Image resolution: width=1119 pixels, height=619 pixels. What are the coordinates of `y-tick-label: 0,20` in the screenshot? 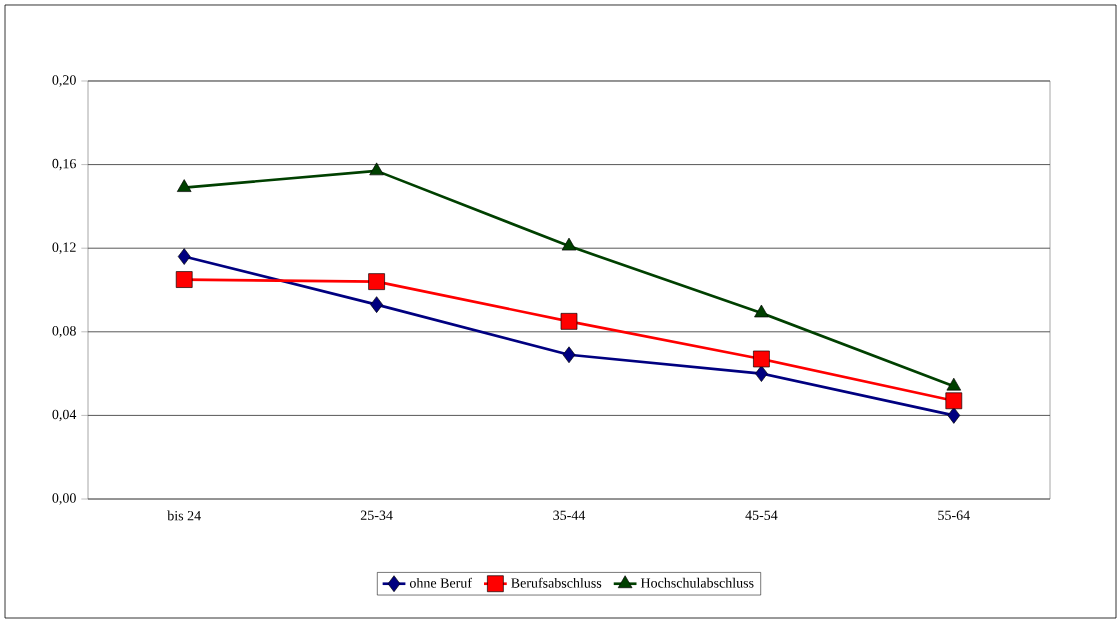 It's located at (64, 81).